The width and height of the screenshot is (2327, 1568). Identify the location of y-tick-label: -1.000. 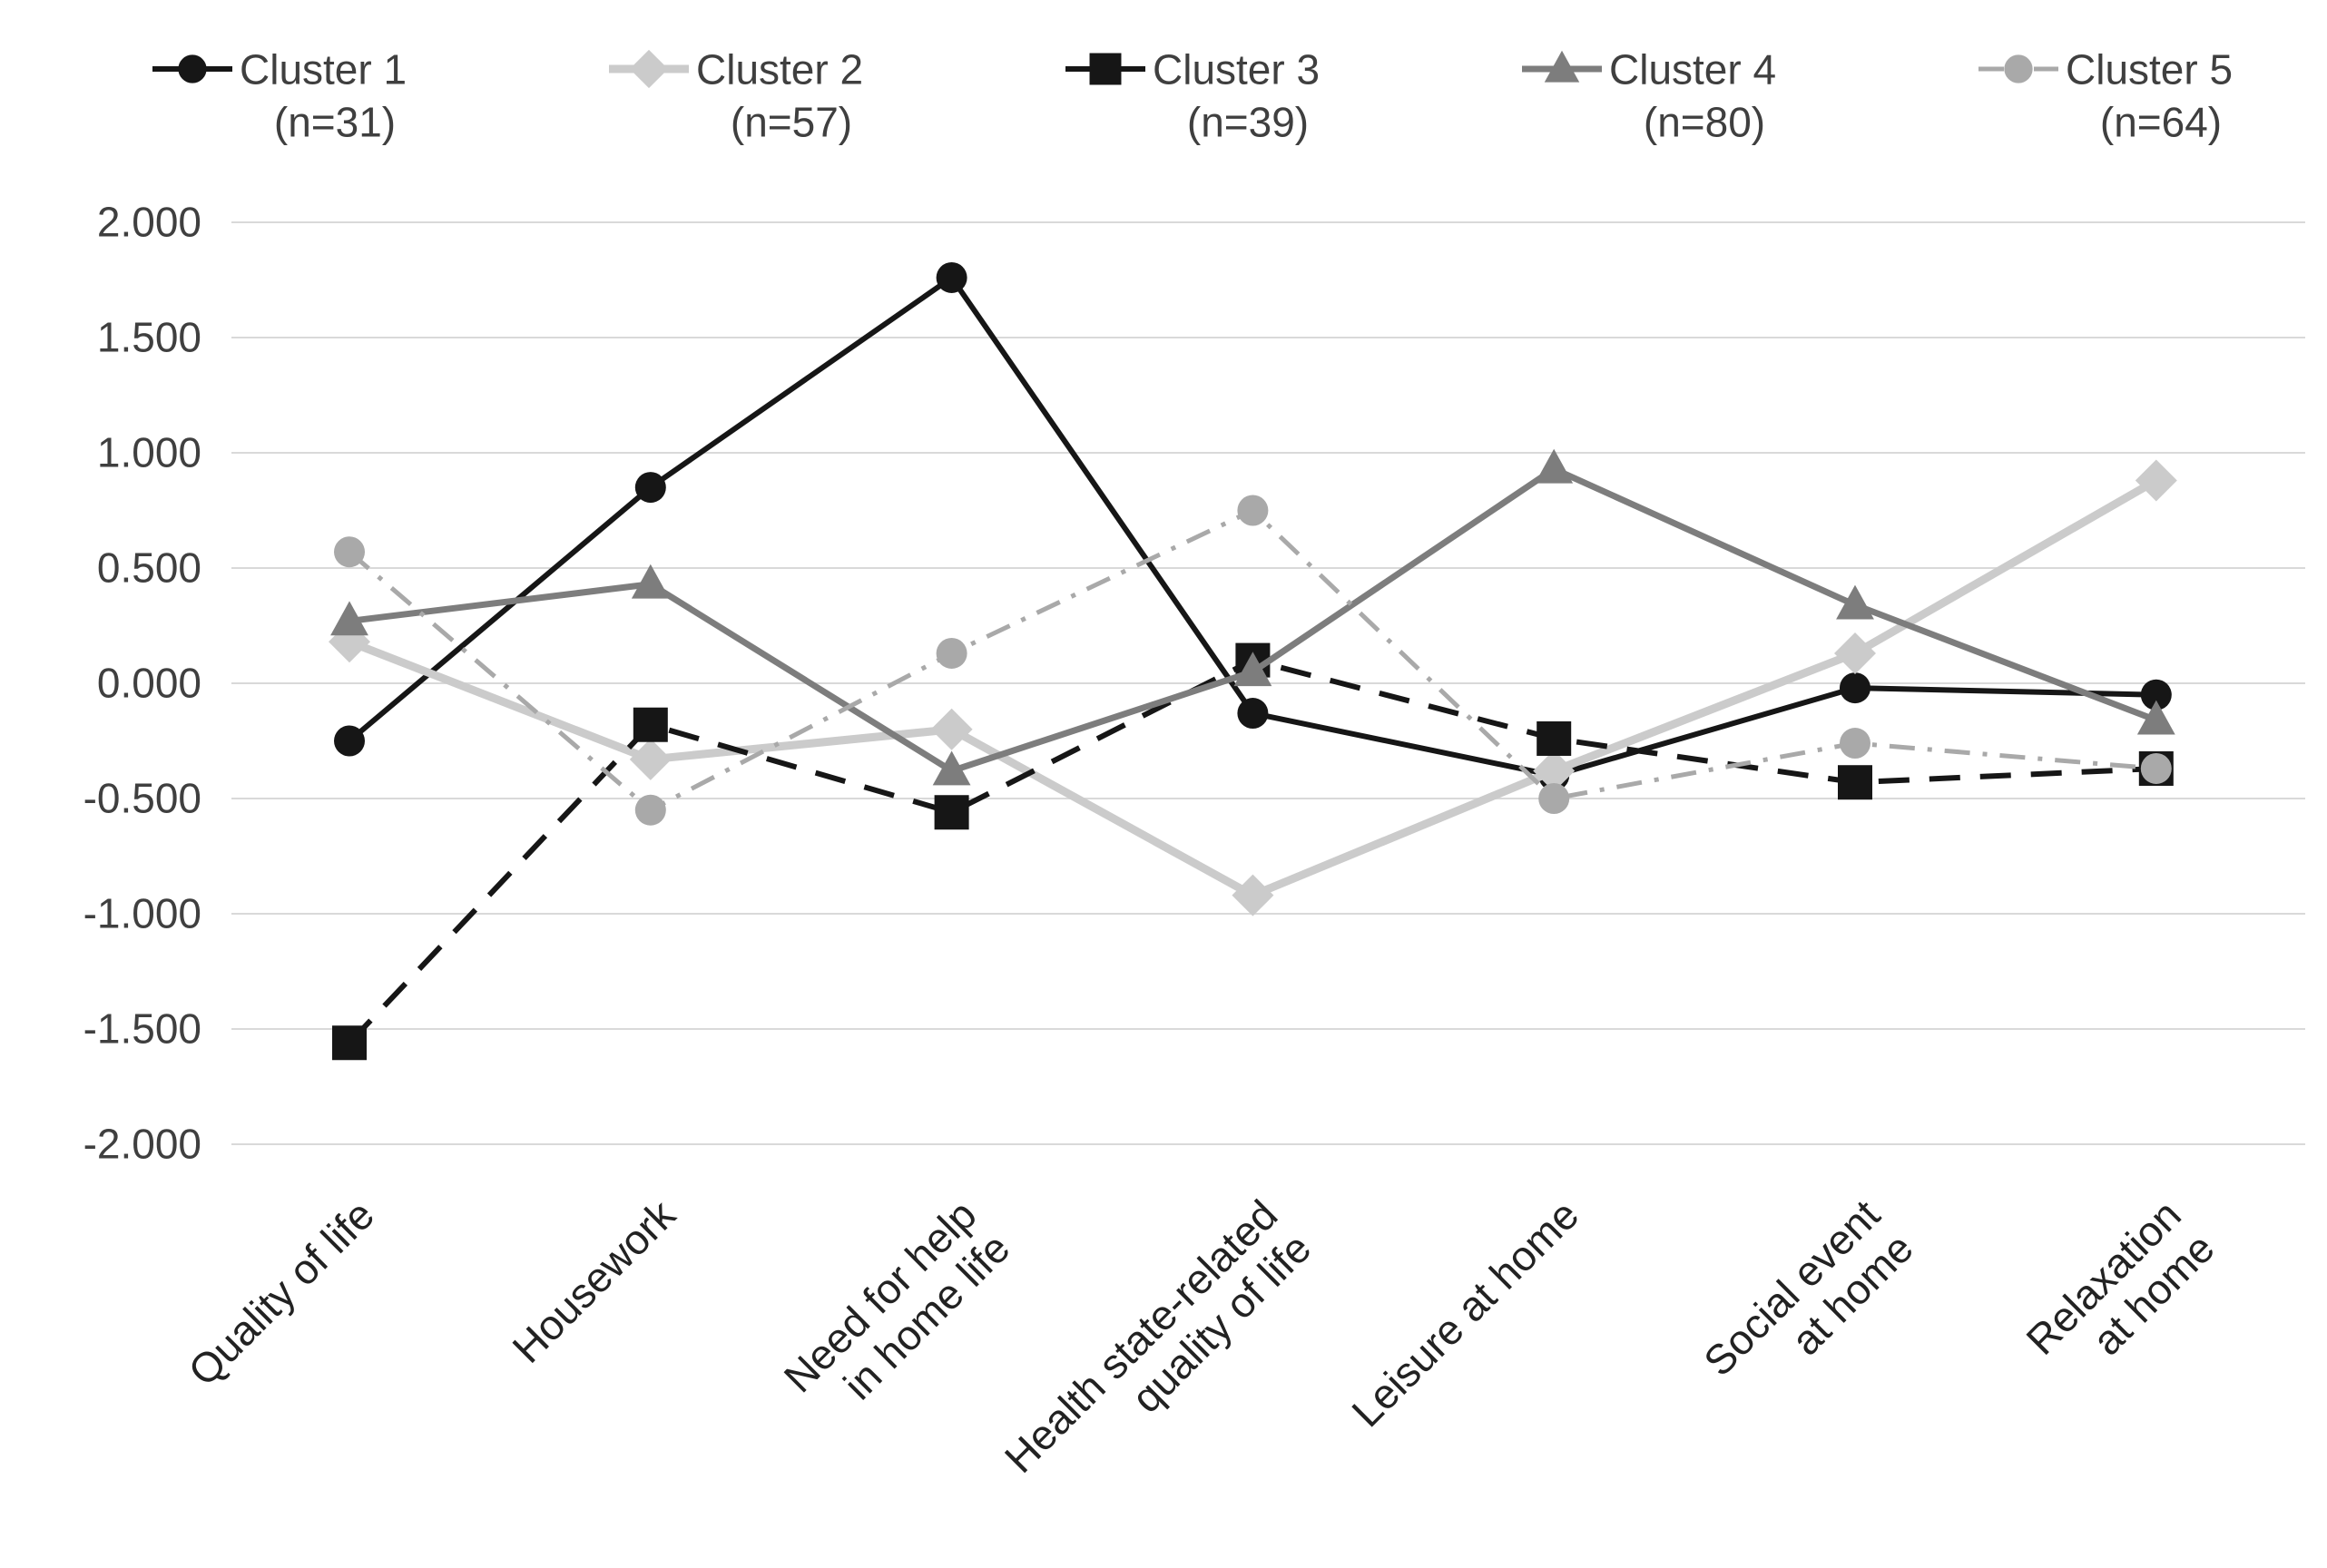
(142, 913).